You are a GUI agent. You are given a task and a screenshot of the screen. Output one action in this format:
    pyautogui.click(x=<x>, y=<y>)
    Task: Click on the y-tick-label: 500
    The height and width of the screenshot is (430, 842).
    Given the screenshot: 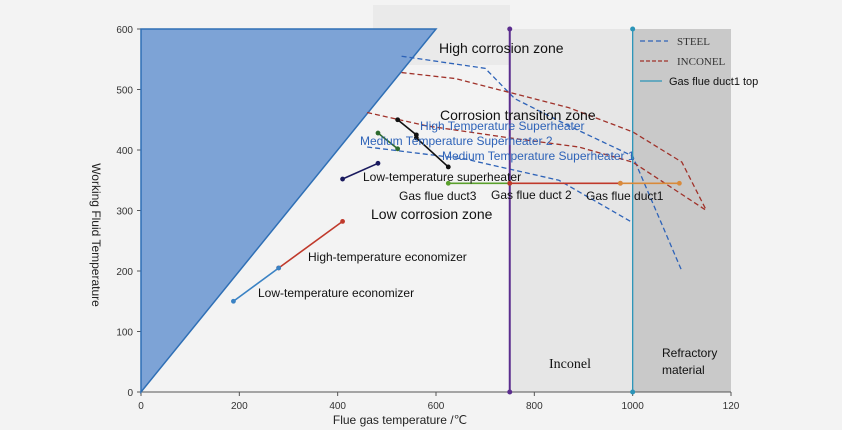 What is the action you would take?
    pyautogui.click(x=124, y=91)
    